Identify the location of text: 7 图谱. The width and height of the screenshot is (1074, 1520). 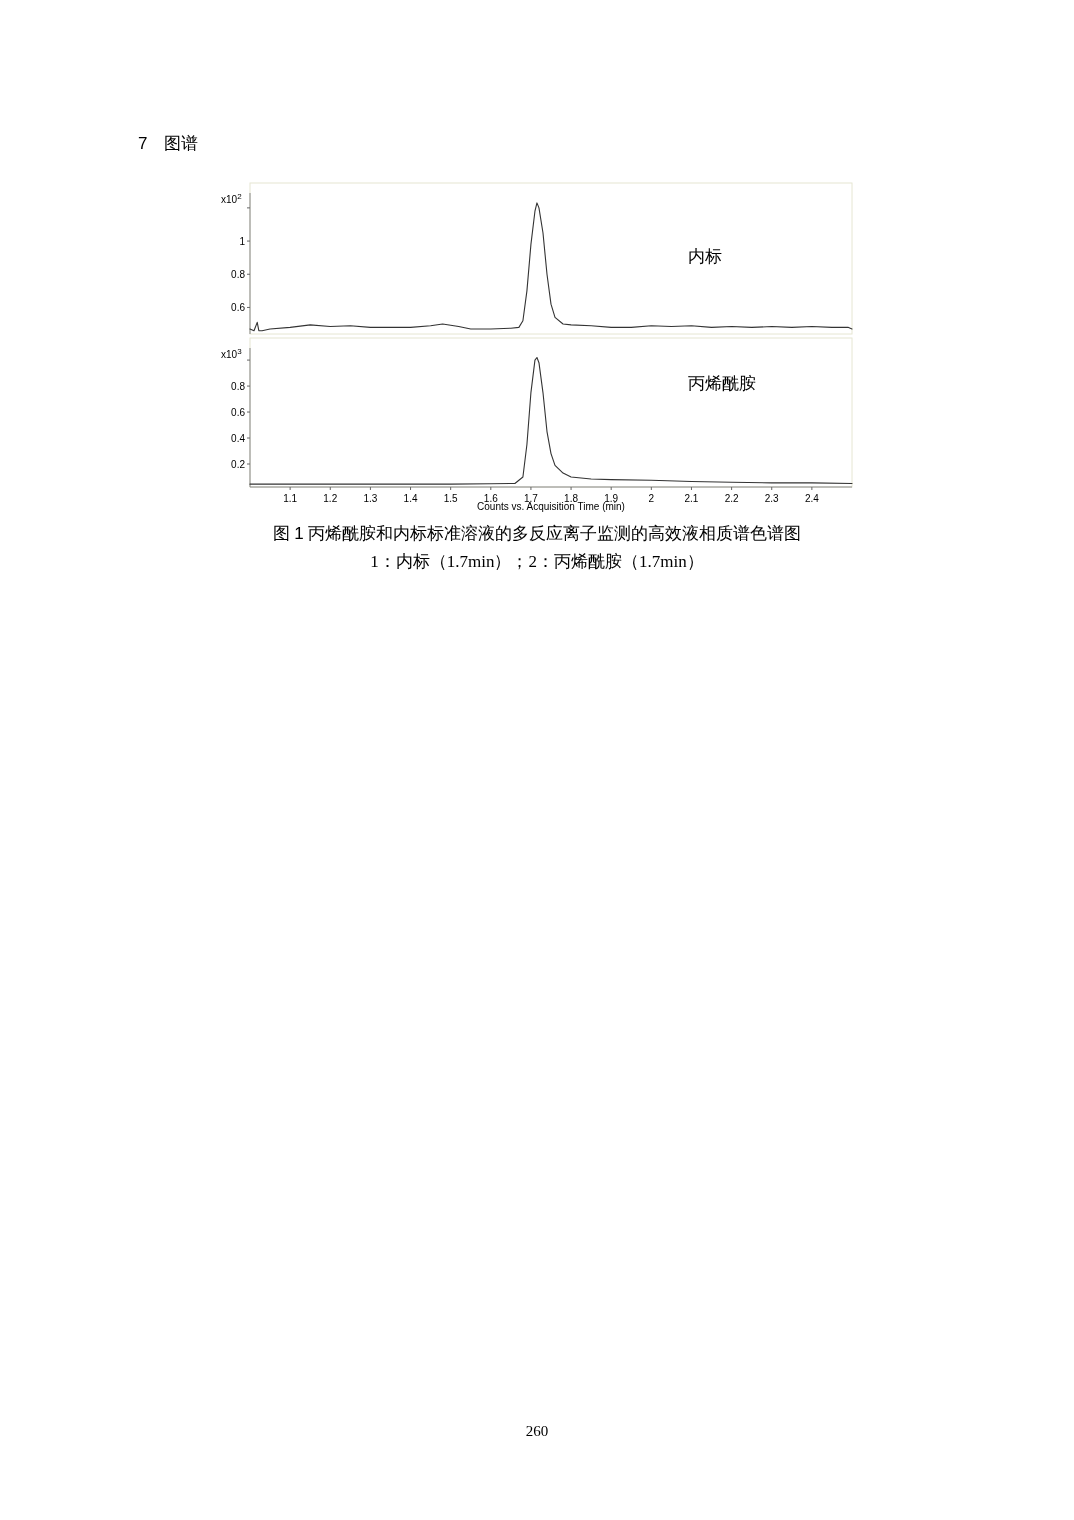
(168, 143).